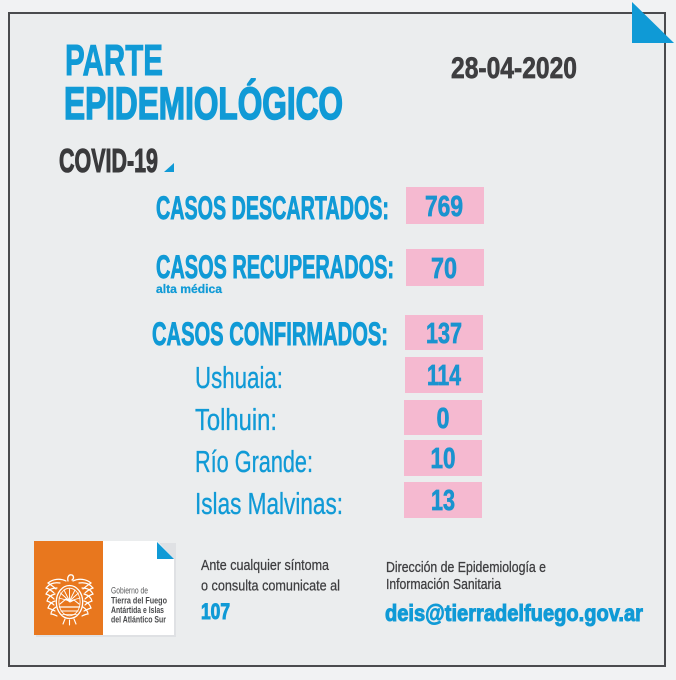 This screenshot has width=676, height=680. Describe the element at coordinates (443, 459) in the screenshot. I see `svg-text: 10` at that location.